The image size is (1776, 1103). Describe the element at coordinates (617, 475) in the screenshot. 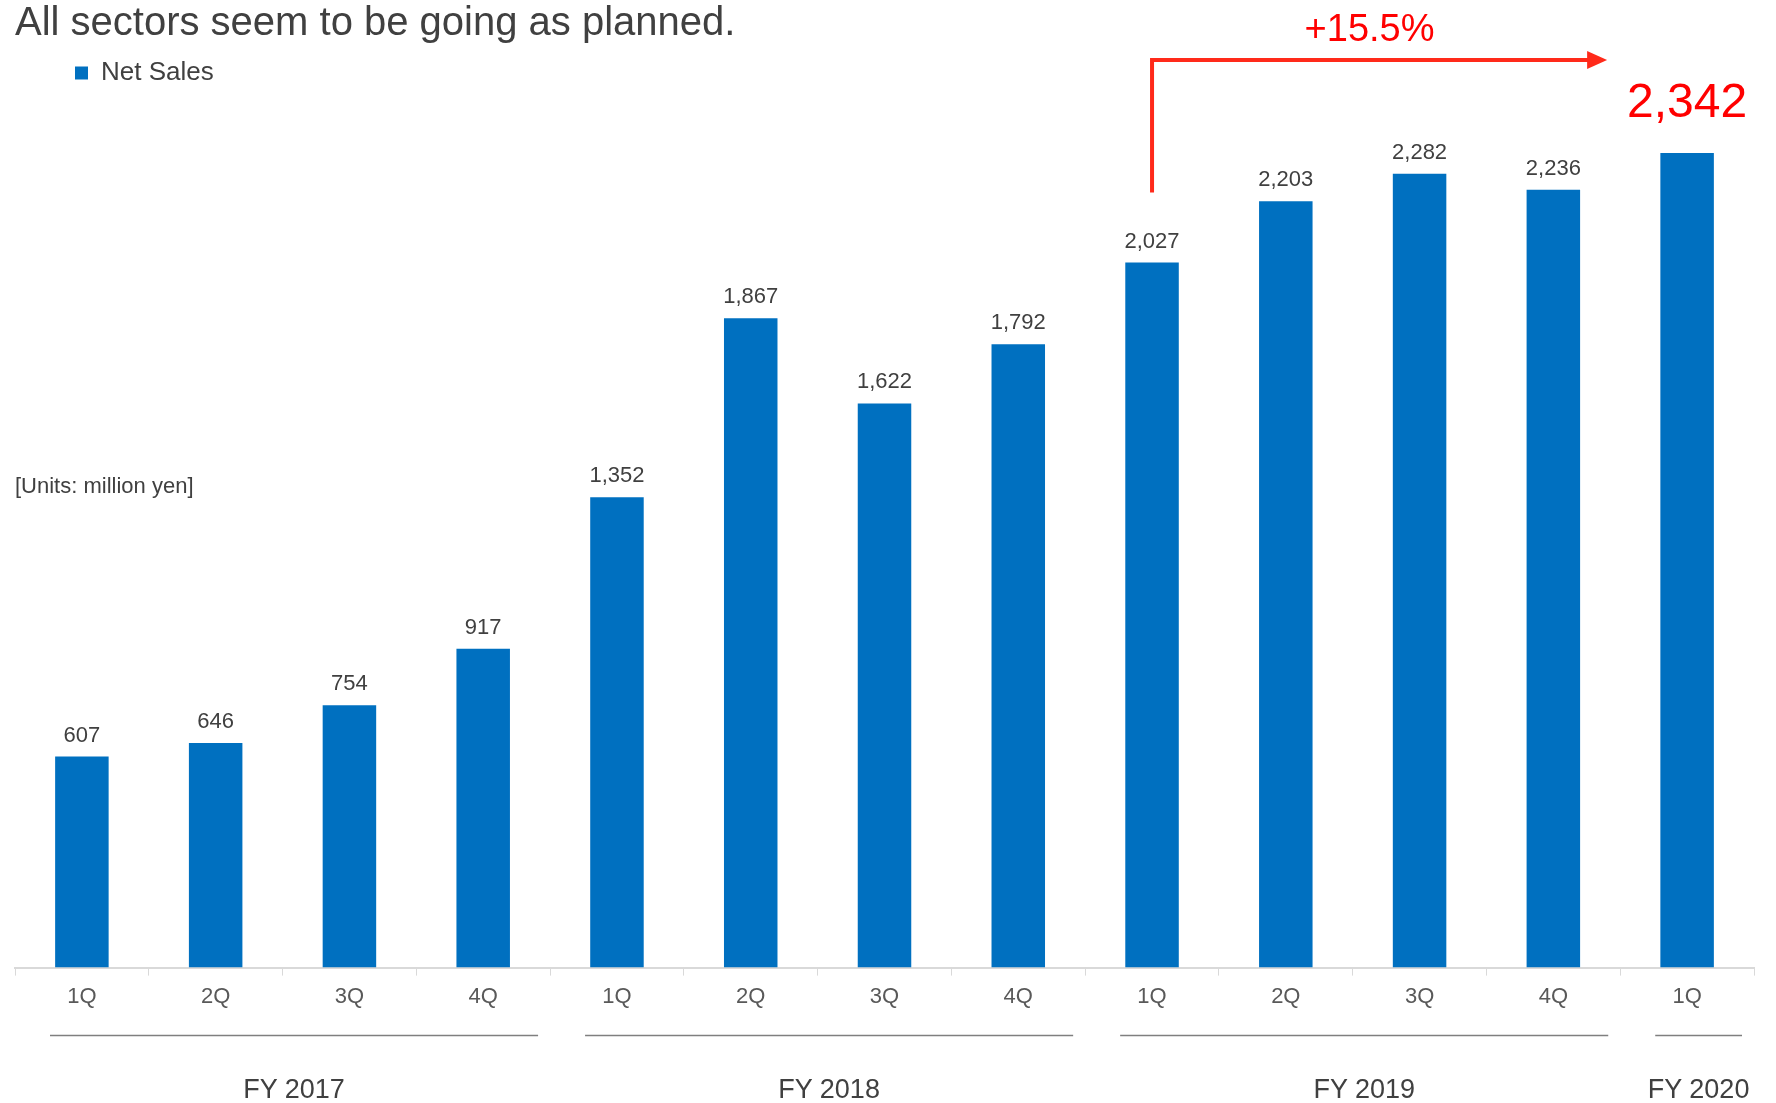

I see `data-label: 1,352` at that location.